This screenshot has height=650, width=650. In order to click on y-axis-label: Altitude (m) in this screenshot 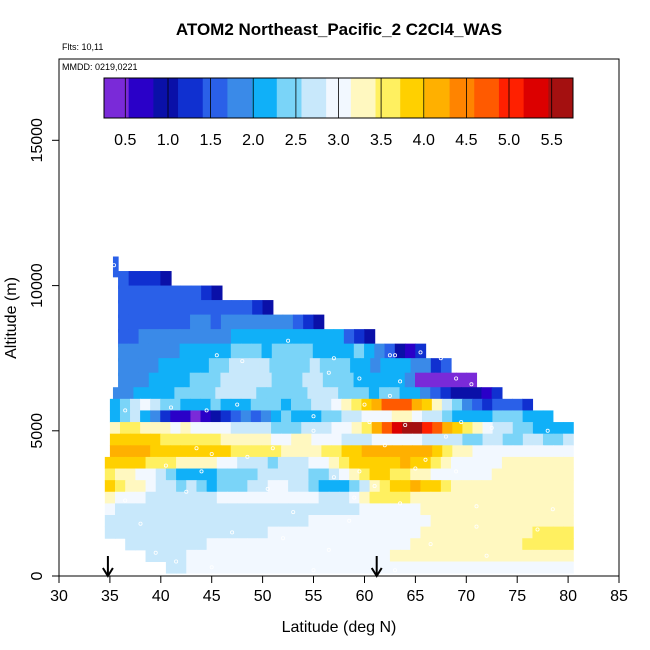, I will do `click(11, 318)`.